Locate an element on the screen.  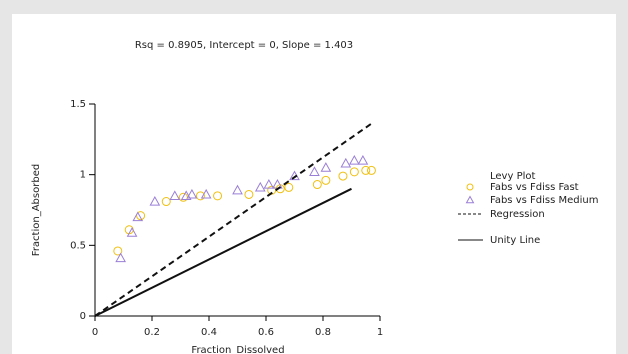
legend-label: Regression is located at coordinates (517, 214).